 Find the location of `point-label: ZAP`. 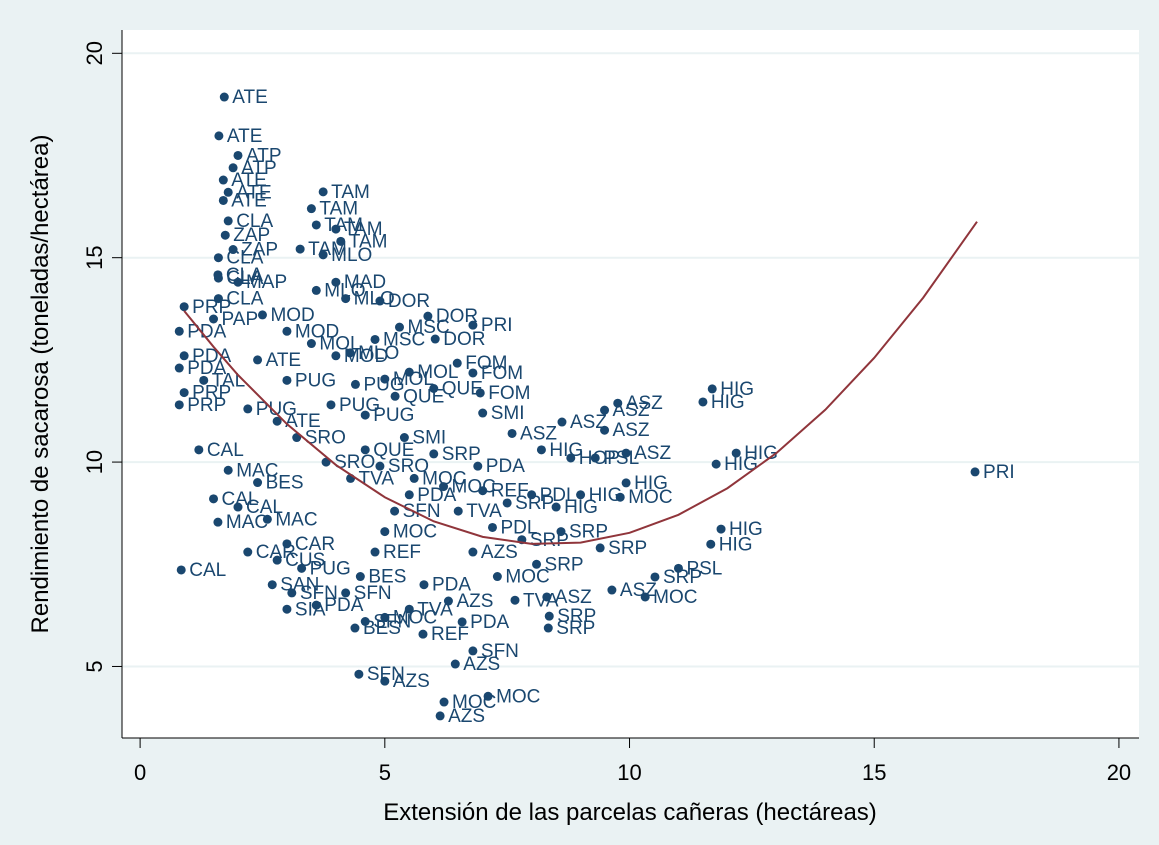

point-label: ZAP is located at coordinates (259, 250).